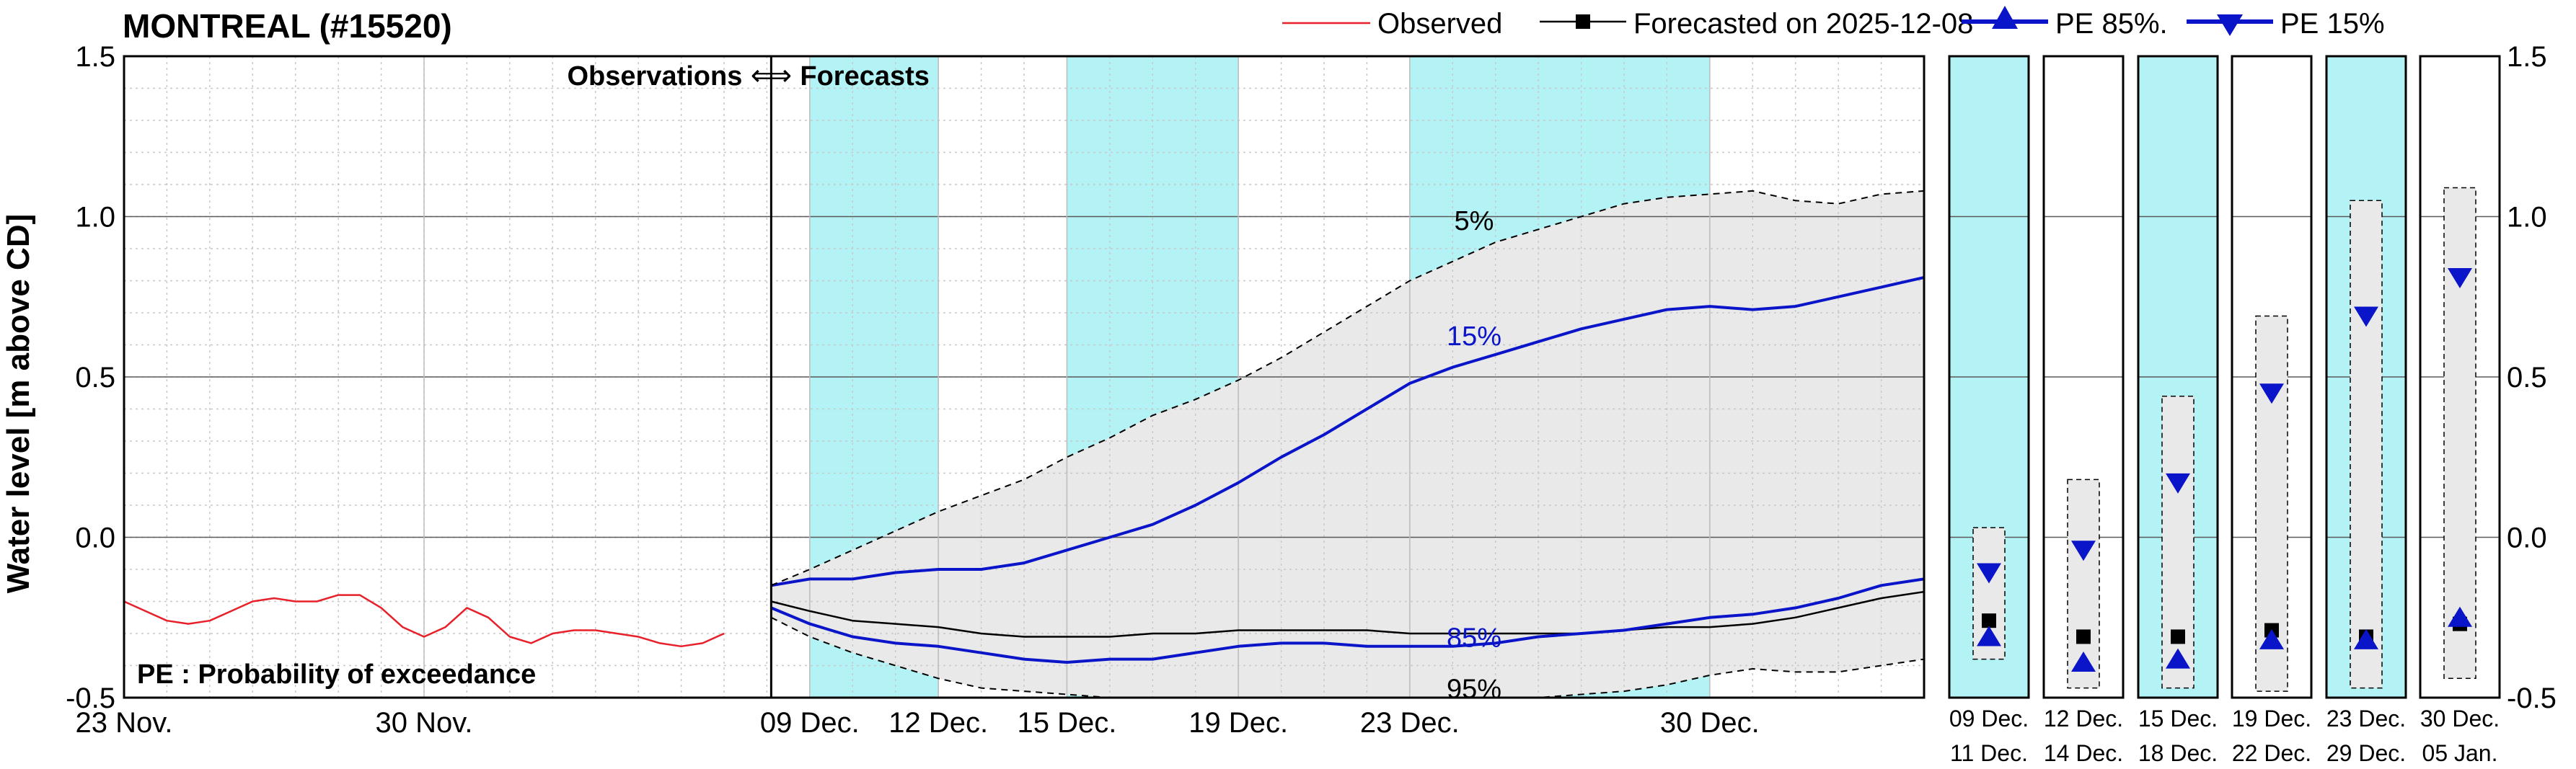  What do you see at coordinates (18, 404) in the screenshot?
I see `y-axis-title: Water level [m above CD]` at bounding box center [18, 404].